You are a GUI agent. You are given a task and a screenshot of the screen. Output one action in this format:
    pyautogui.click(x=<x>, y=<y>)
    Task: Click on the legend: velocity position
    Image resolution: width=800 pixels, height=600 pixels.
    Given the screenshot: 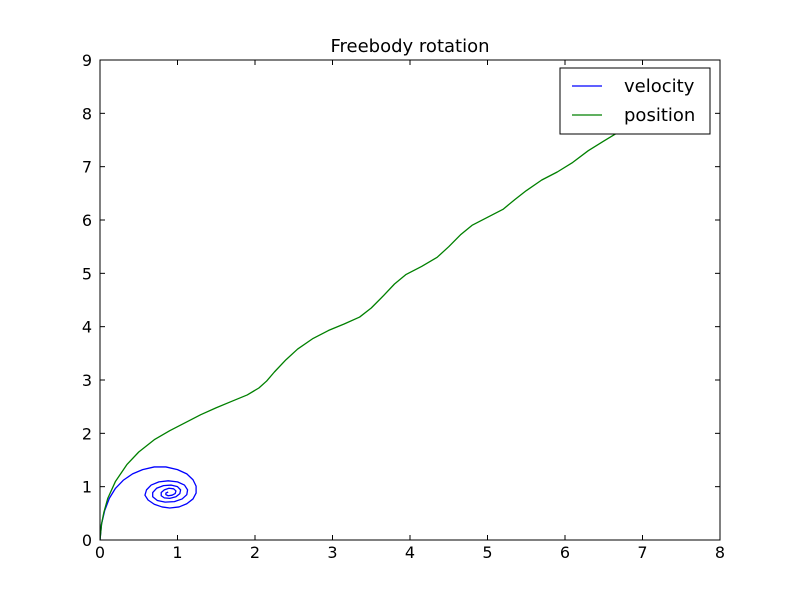 What is the action you would take?
    pyautogui.click(x=635, y=101)
    